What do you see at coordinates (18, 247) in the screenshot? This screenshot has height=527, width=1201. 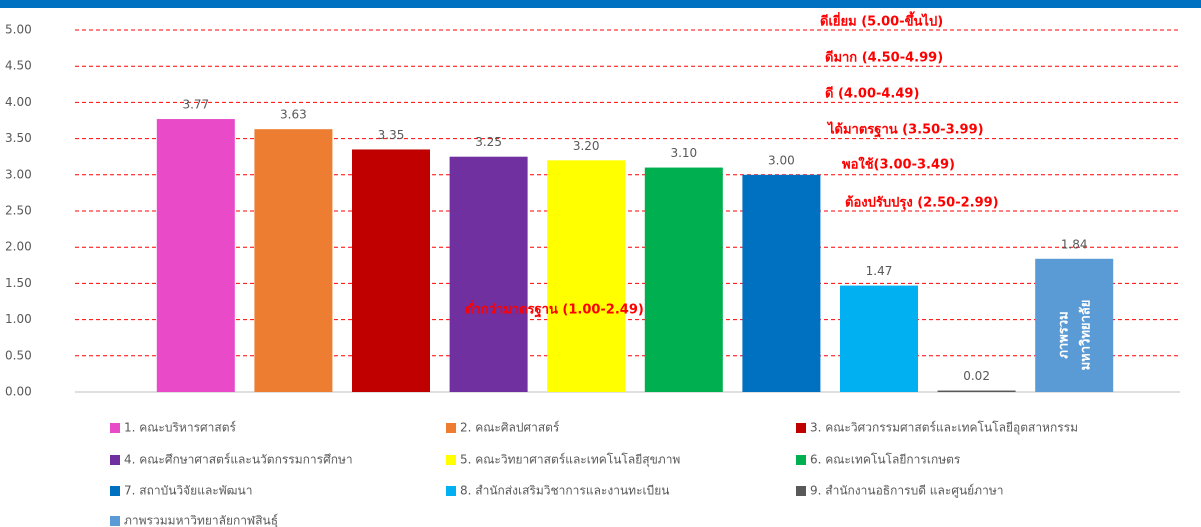 I see `y-tick-label: 2.00` at bounding box center [18, 247].